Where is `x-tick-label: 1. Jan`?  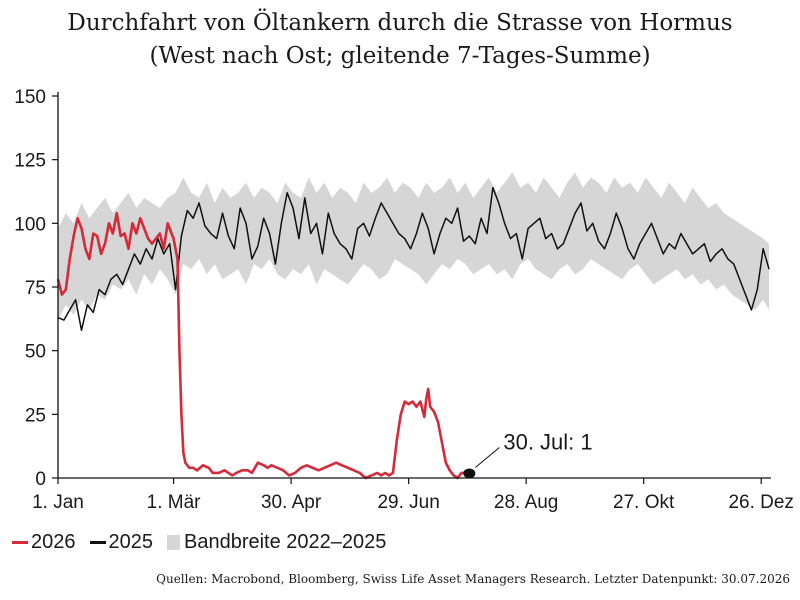
x-tick-label: 1. Jan is located at coordinates (58, 502).